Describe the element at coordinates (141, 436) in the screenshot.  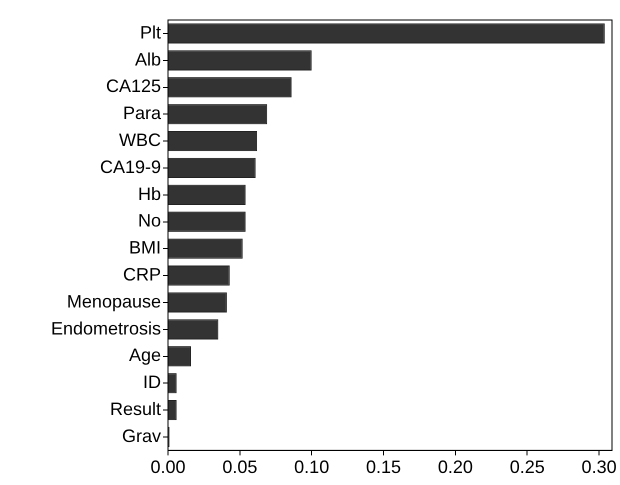
I see `y-tick-label: Grav` at that location.